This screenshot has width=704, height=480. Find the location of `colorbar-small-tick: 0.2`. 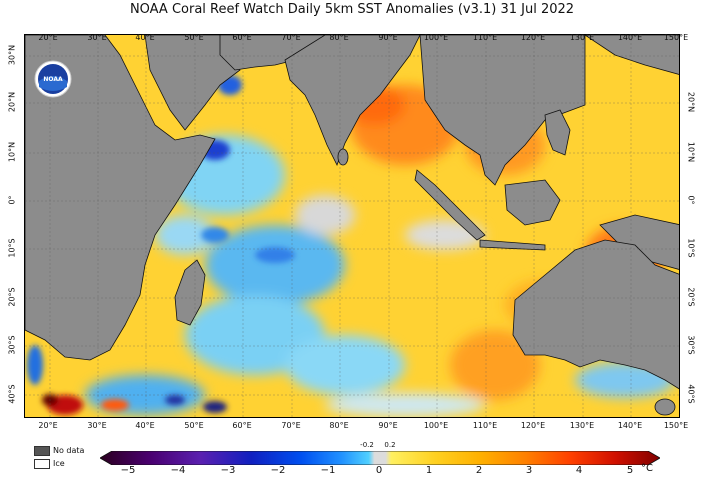

colorbar-small-tick: 0.2 is located at coordinates (390, 445).